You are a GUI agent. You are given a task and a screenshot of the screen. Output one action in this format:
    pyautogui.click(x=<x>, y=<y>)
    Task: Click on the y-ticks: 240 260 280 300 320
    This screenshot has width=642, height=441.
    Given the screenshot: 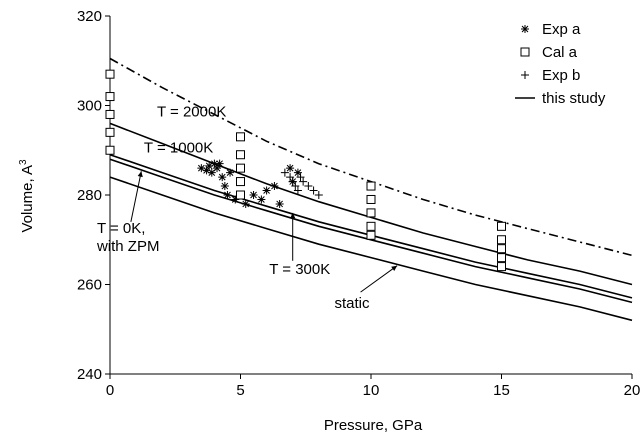 What is the action you would take?
    pyautogui.click(x=93, y=195)
    